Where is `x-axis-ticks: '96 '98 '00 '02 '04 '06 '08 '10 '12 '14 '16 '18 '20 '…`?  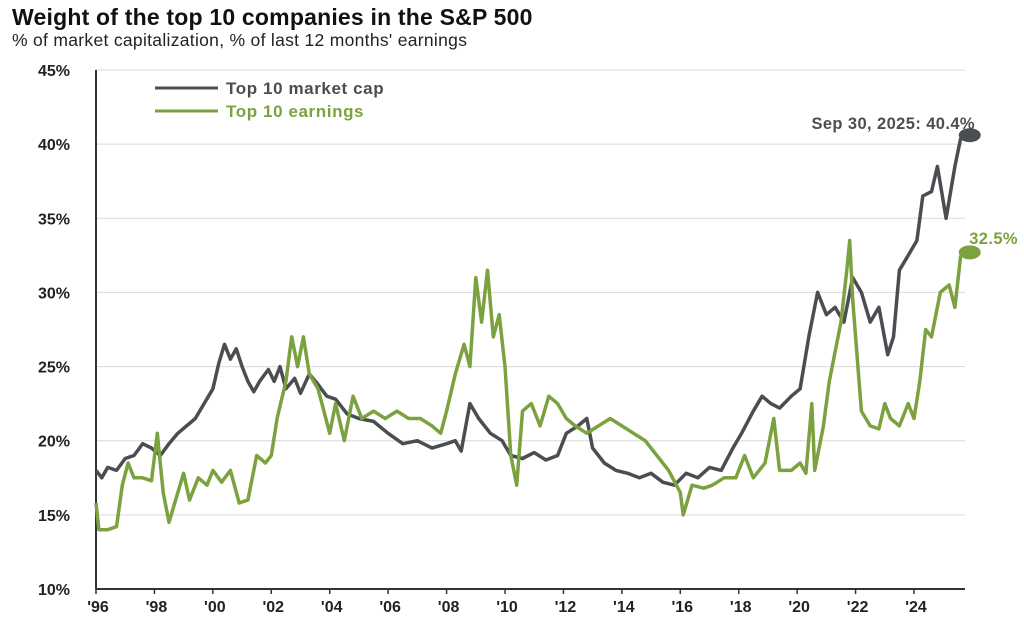
x-axis-ticks: '96 '98 '00 '02 '04 '06 '08 '10 '12 '14 '16 '18 '20 '… is located at coordinates (507, 602).